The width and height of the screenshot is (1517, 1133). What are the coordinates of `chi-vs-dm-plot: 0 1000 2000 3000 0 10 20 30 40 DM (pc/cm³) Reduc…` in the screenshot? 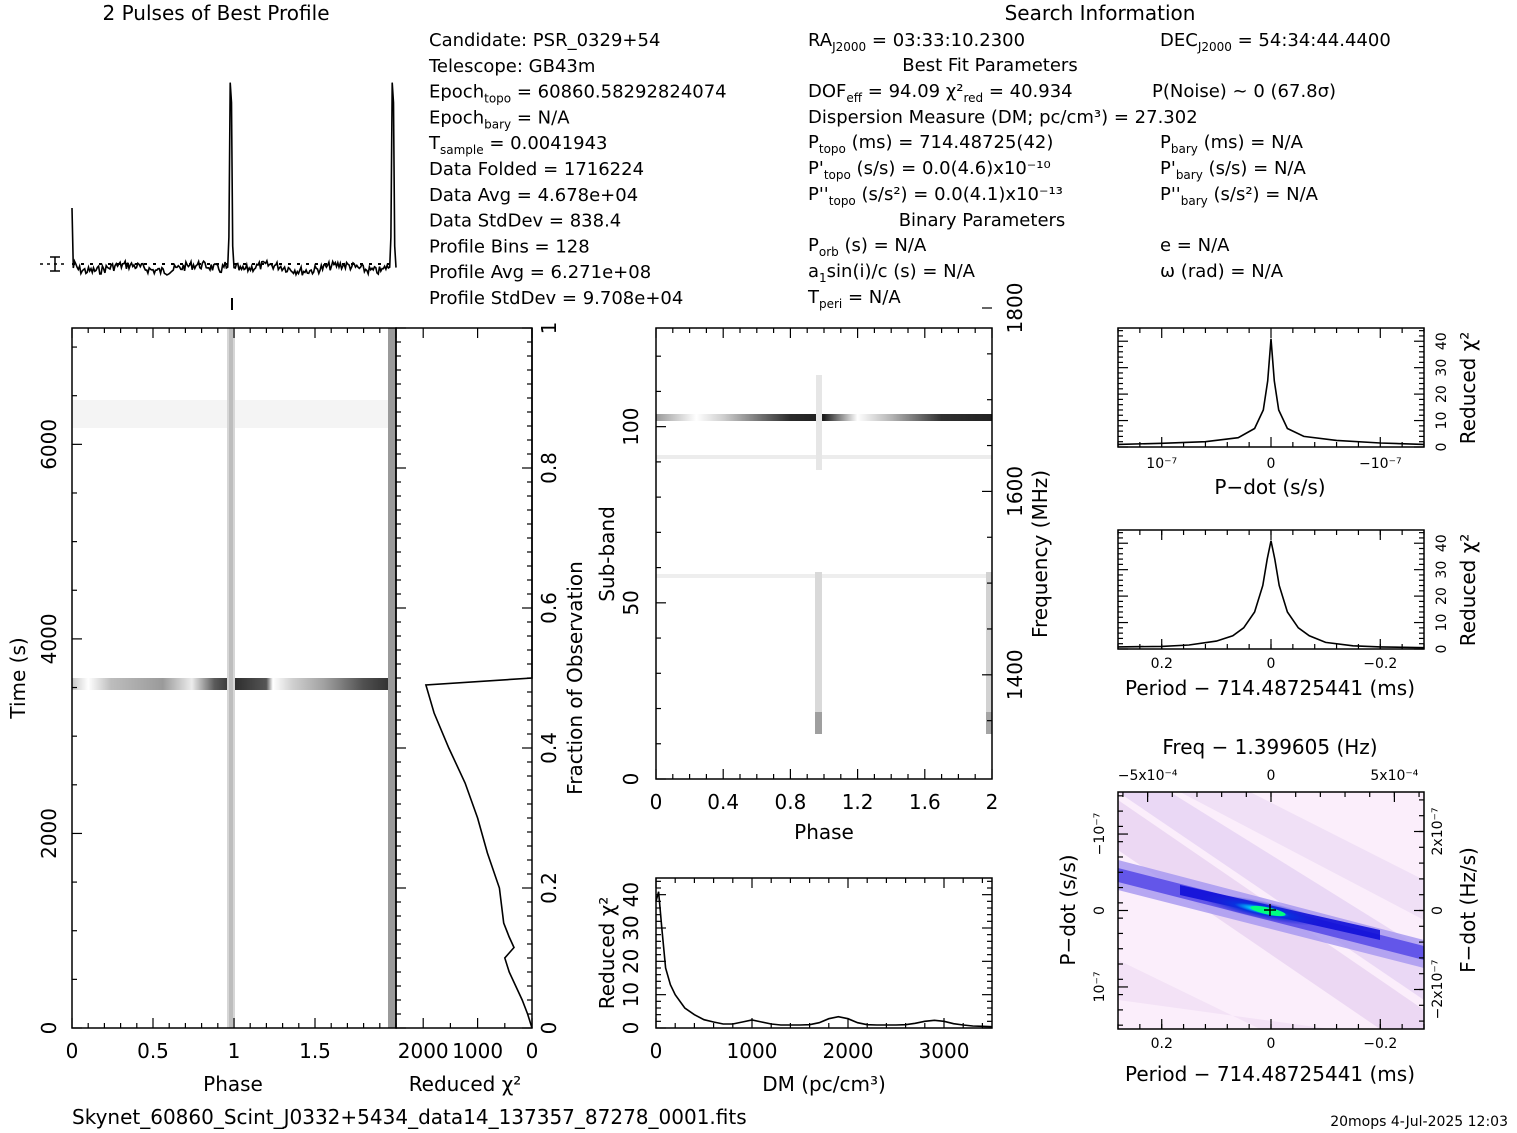 It's located at (794, 986).